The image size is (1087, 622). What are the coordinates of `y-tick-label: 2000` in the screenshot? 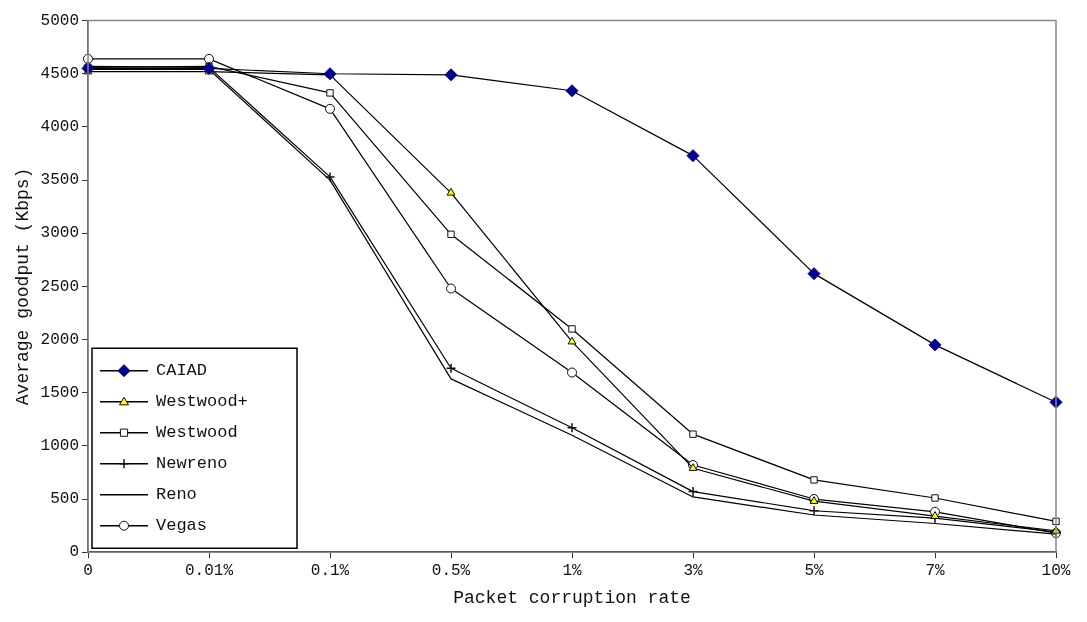 It's located at (60, 339).